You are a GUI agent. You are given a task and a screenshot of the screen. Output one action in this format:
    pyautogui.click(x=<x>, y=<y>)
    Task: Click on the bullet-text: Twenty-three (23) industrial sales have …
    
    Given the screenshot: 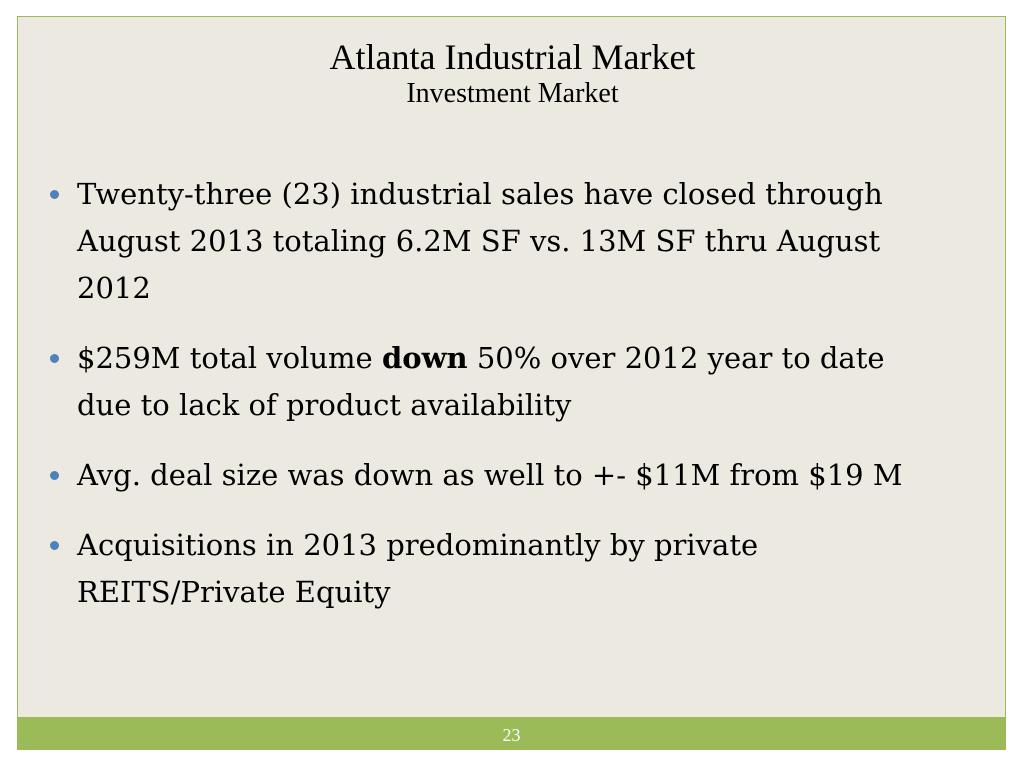 What is the action you would take?
    pyautogui.click(x=480, y=241)
    